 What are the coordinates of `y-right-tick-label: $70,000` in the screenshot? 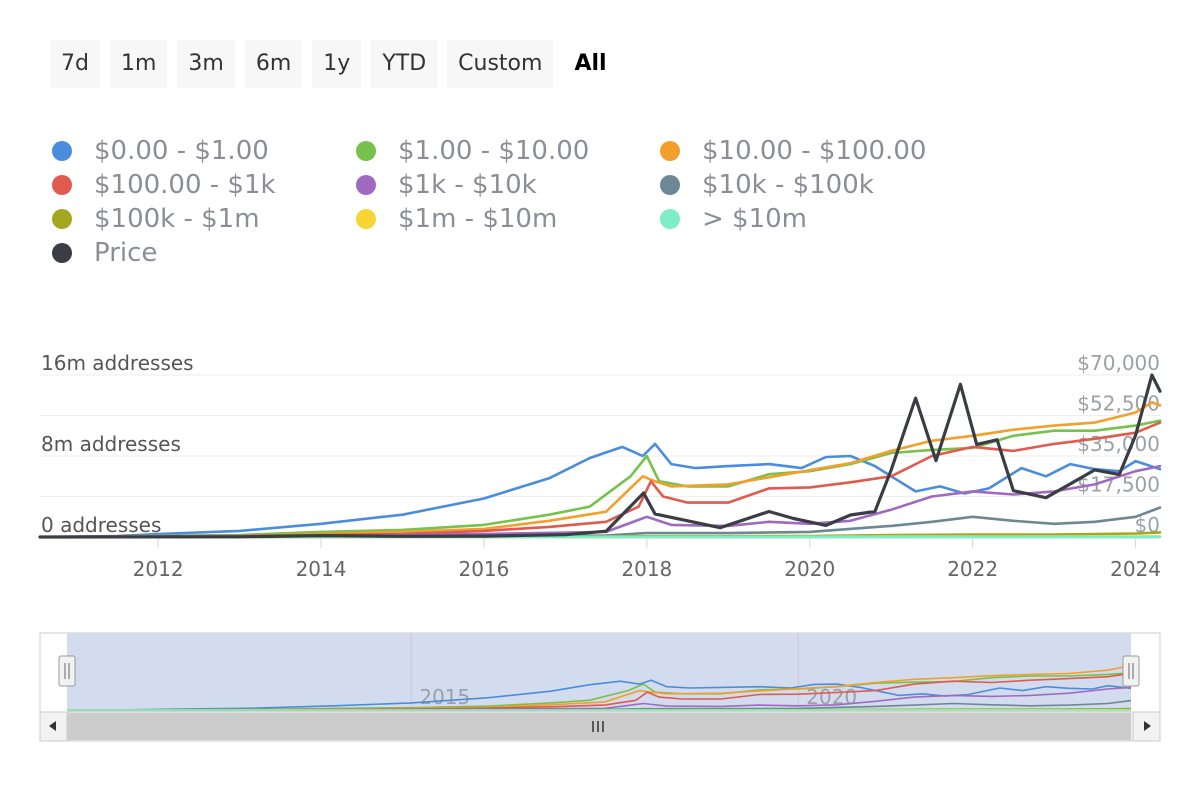 It's located at (1118, 363).